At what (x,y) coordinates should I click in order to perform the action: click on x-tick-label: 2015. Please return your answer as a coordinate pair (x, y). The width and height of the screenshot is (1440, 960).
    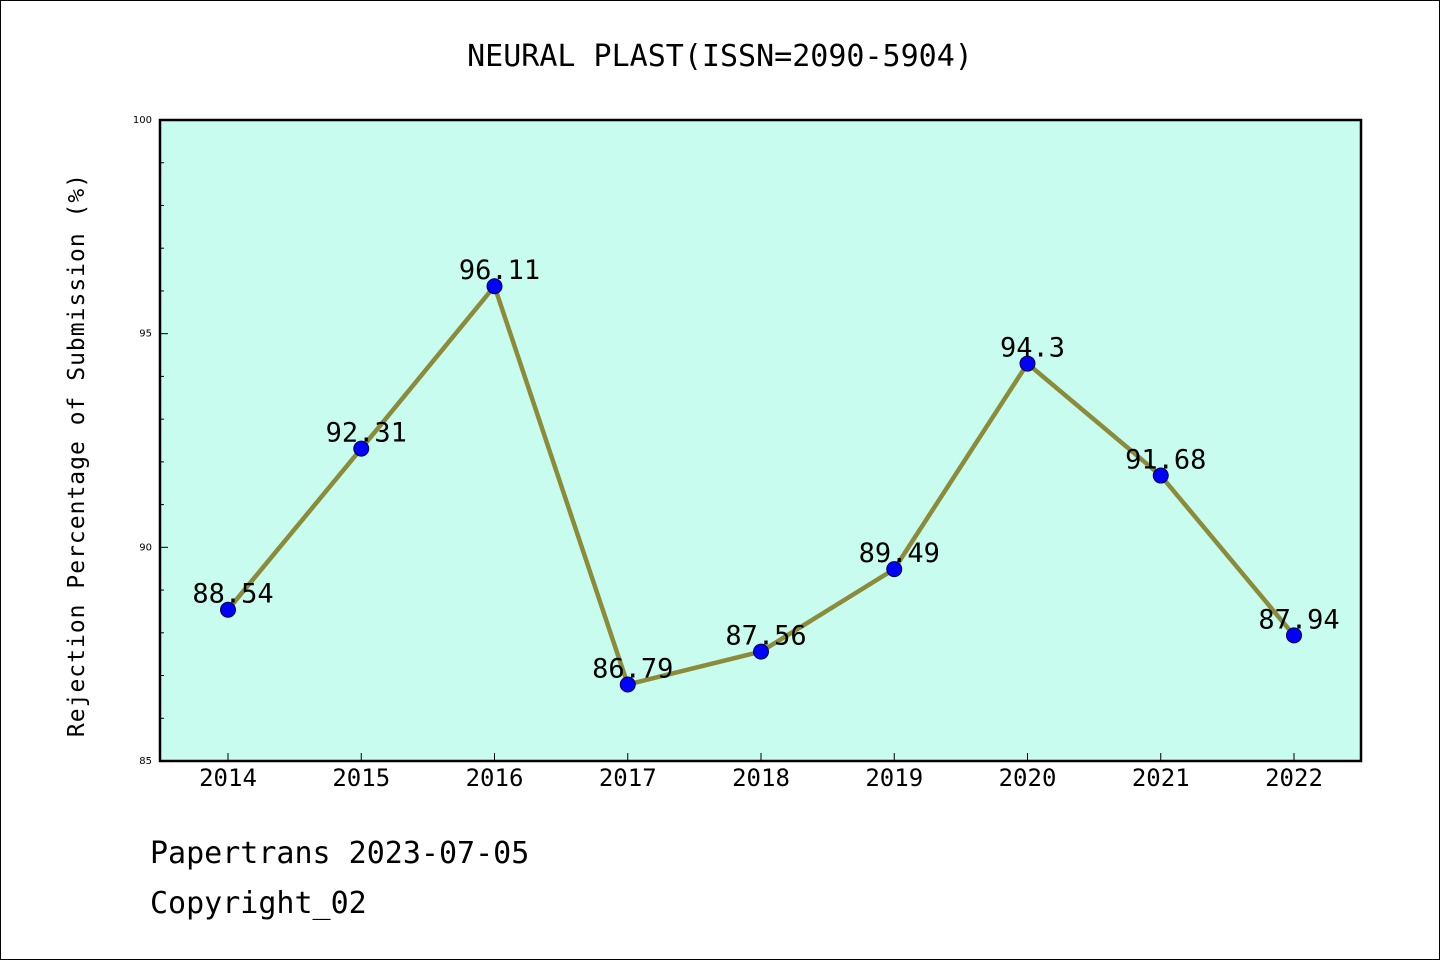
    Looking at the image, I should click on (361, 778).